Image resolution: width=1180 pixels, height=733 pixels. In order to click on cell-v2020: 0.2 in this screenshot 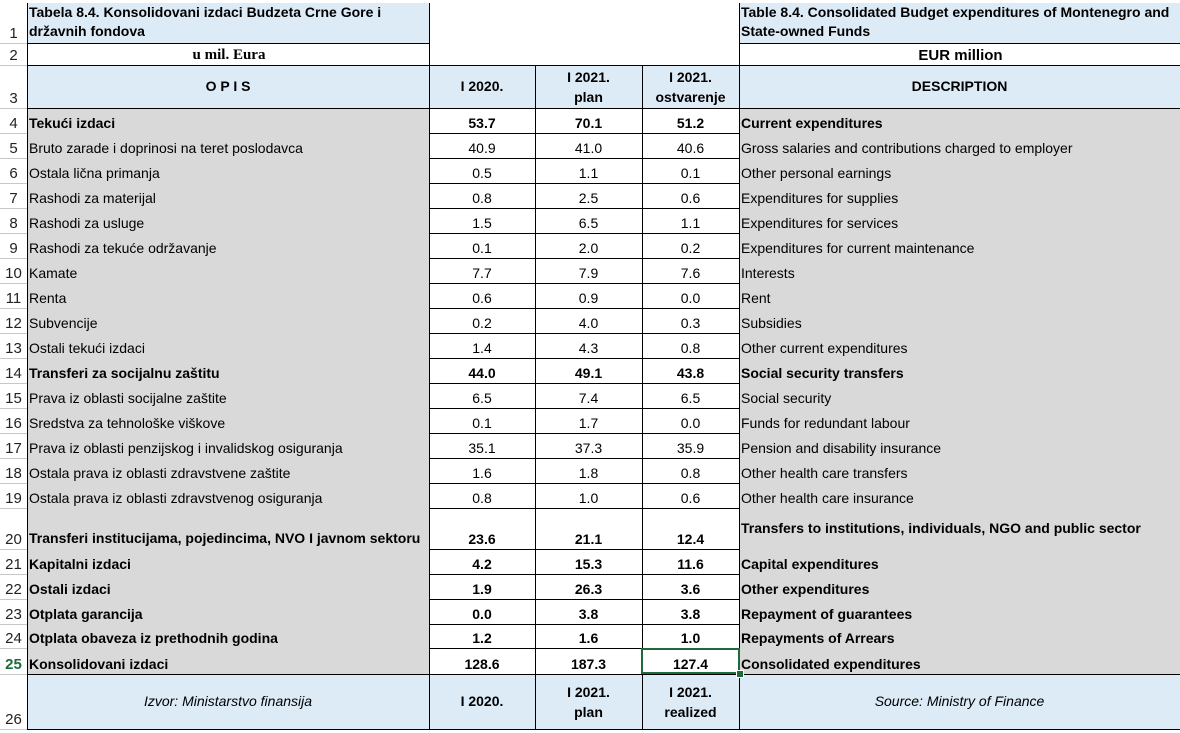, I will do `click(482, 320)`.